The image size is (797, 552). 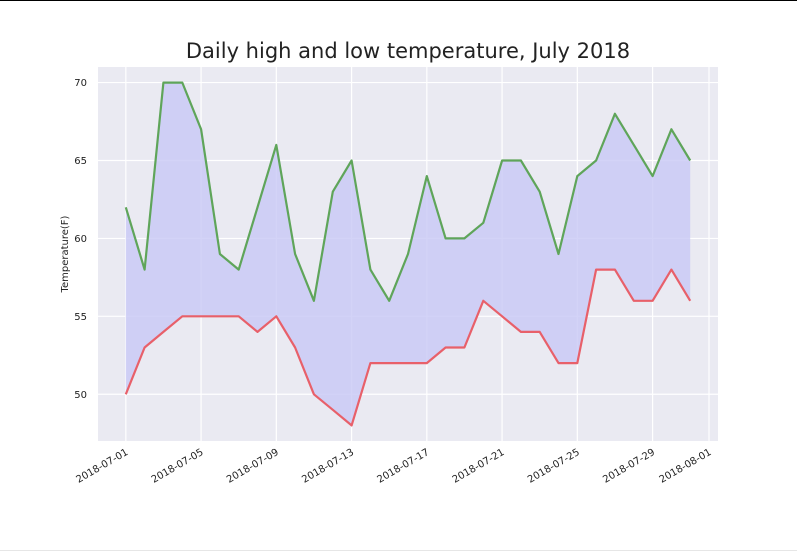 What do you see at coordinates (80, 83) in the screenshot?
I see `y-tick-label: 70` at bounding box center [80, 83].